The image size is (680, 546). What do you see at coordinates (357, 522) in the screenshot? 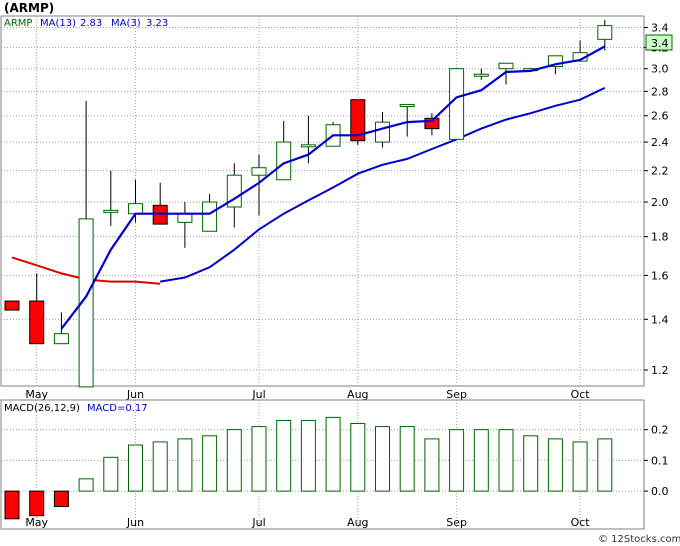
I see `macd-x-axis-label: Aug` at bounding box center [357, 522].